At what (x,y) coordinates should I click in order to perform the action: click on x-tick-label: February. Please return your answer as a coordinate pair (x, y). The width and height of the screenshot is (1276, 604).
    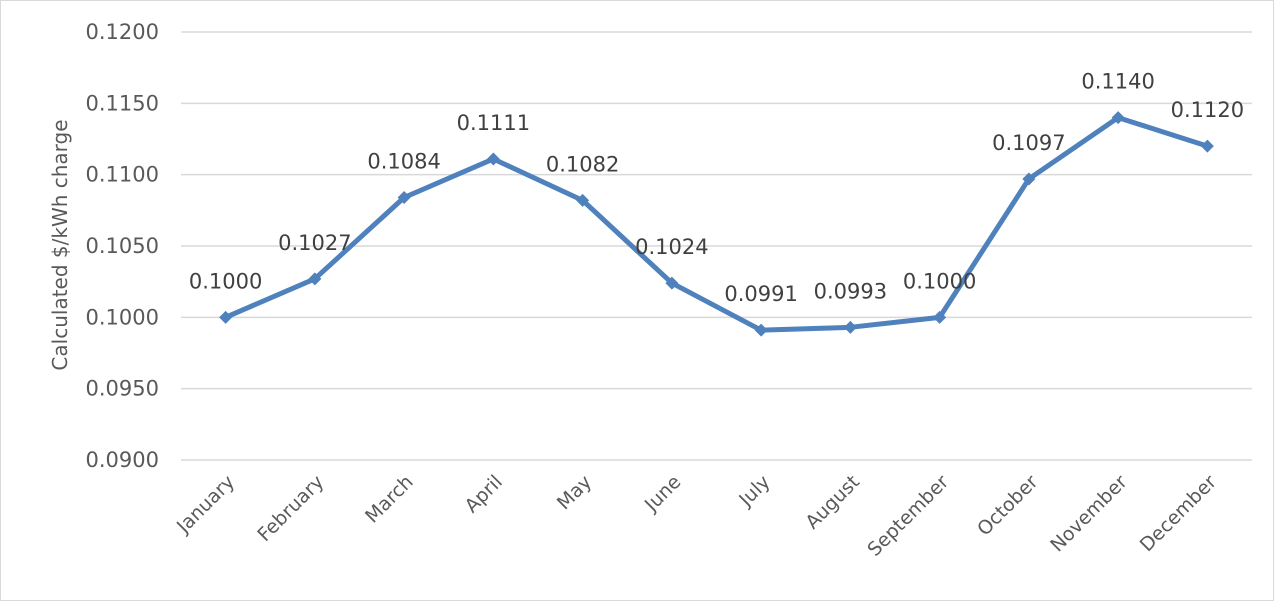
    Looking at the image, I should click on (290, 508).